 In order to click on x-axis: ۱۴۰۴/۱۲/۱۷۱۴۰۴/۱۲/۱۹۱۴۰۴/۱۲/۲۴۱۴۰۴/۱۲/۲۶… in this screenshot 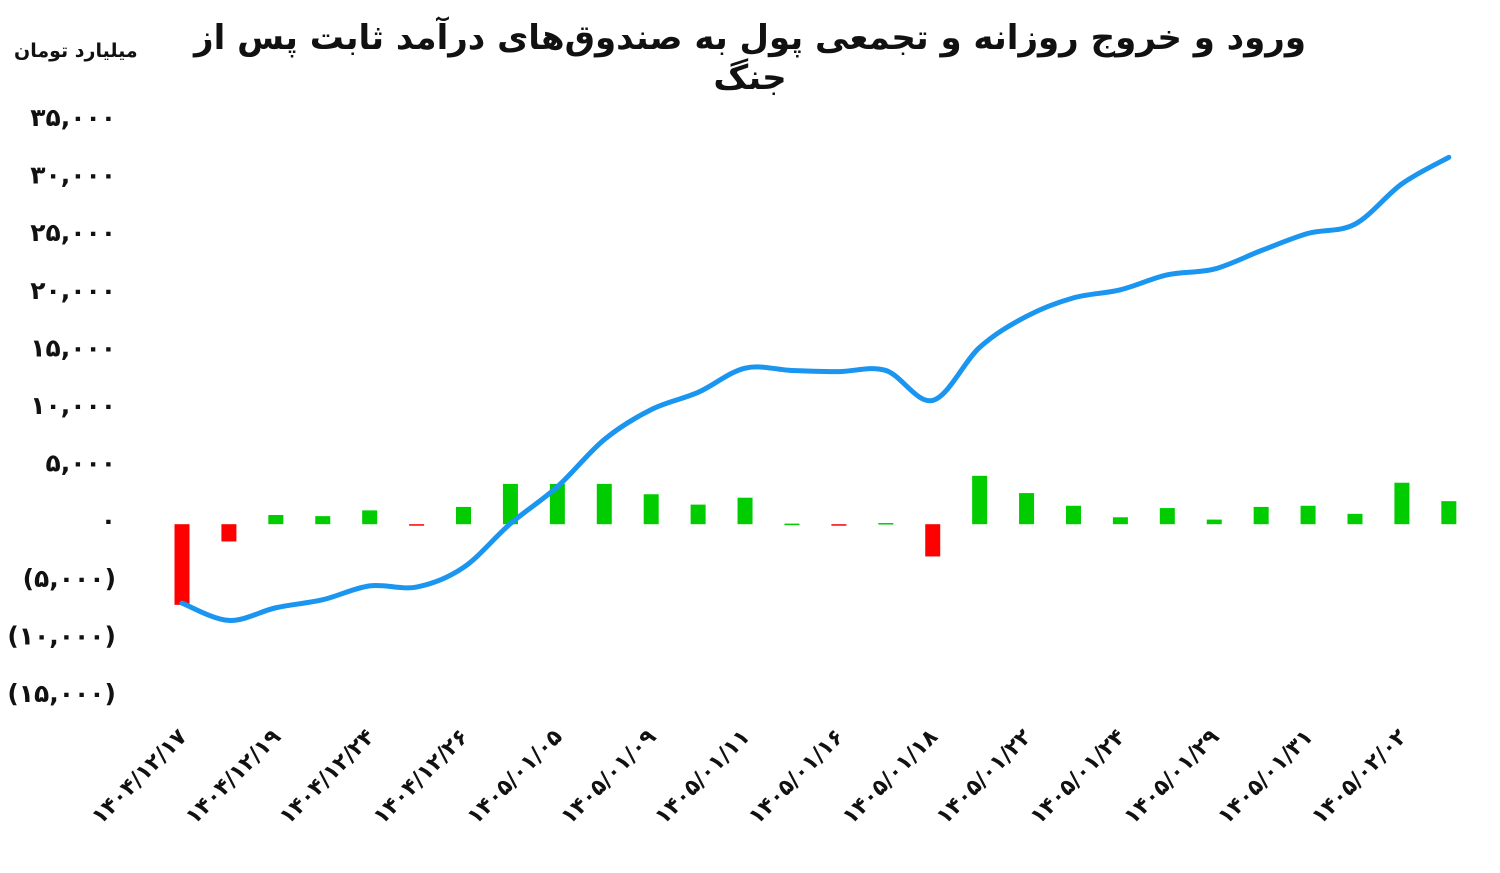, I will do `click(749, 776)`.